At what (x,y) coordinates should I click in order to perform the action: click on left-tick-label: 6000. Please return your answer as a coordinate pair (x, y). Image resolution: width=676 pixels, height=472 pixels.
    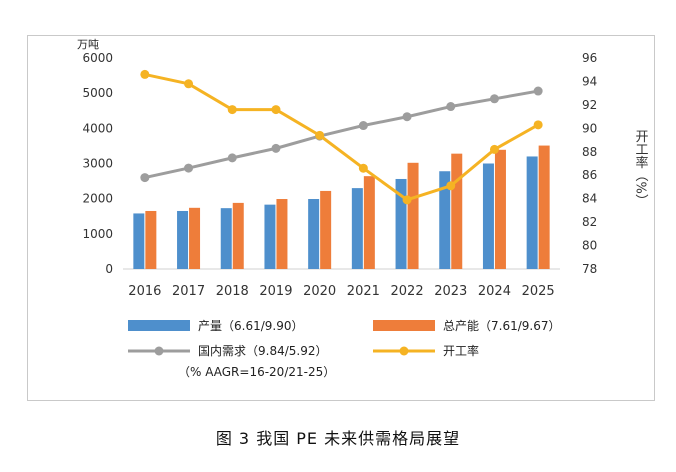
    Looking at the image, I should click on (97, 58).